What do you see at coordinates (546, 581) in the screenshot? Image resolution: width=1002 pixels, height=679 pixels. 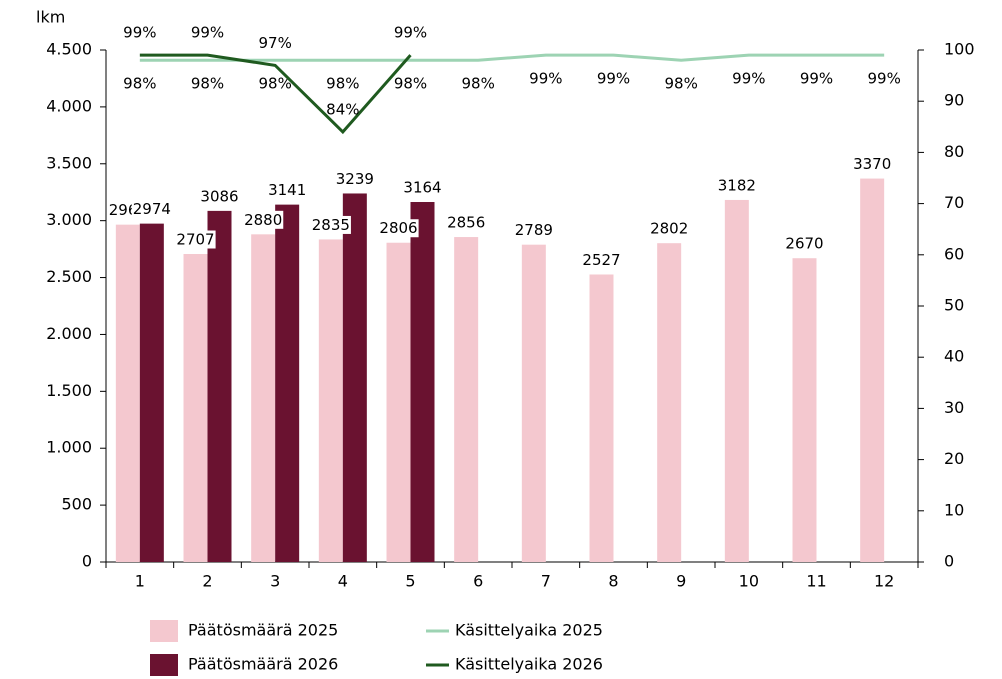 I see `x-tick-label: 7` at bounding box center [546, 581].